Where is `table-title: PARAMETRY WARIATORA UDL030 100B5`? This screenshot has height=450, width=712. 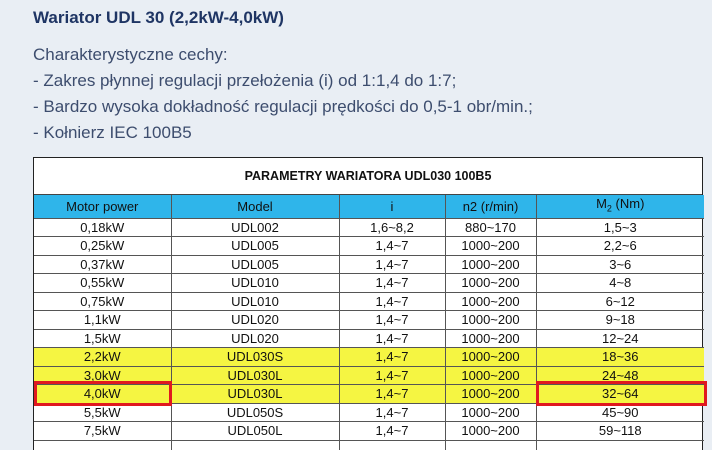
table-title: PARAMETRY WARIATORA UDL030 100B5 is located at coordinates (368, 176).